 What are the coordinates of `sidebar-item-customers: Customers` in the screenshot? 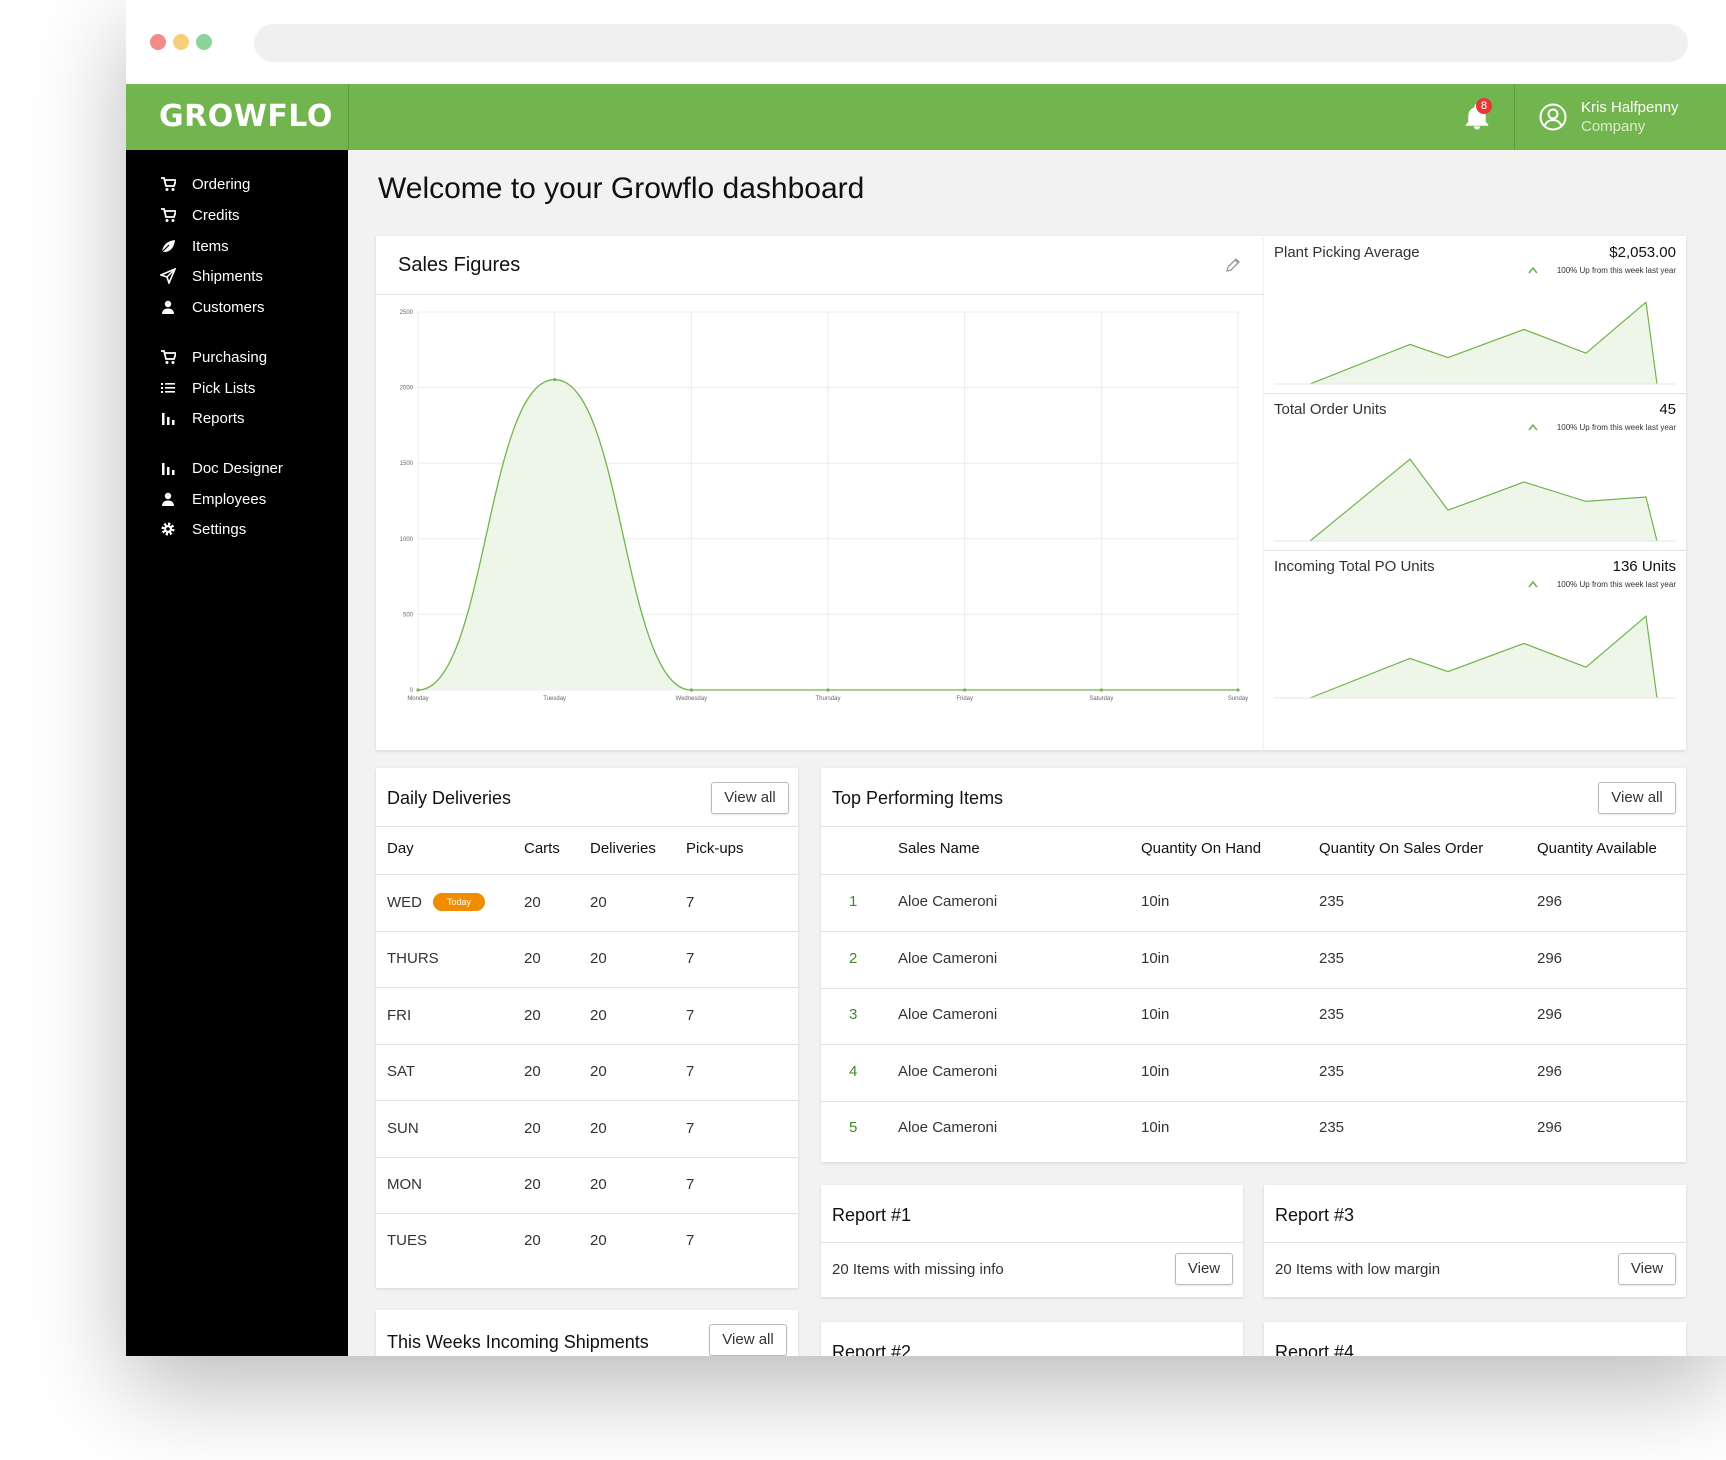 It's located at (237, 308).